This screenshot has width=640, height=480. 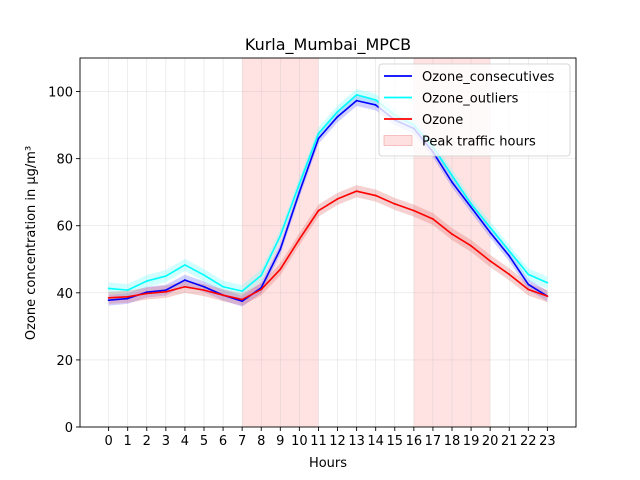 What do you see at coordinates (375, 441) in the screenshot?
I see `x-tick-label: 14` at bounding box center [375, 441].